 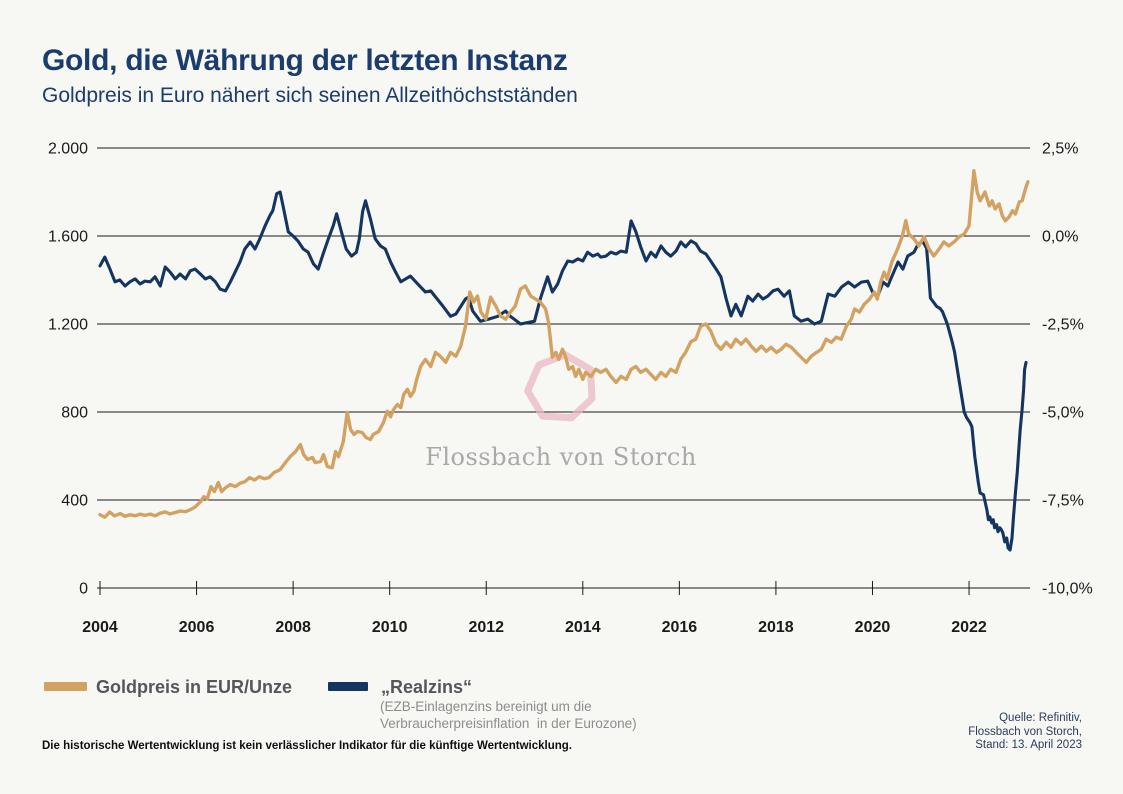 What do you see at coordinates (1063, 325) in the screenshot?
I see `y-right-tick-label: -2,5%` at bounding box center [1063, 325].